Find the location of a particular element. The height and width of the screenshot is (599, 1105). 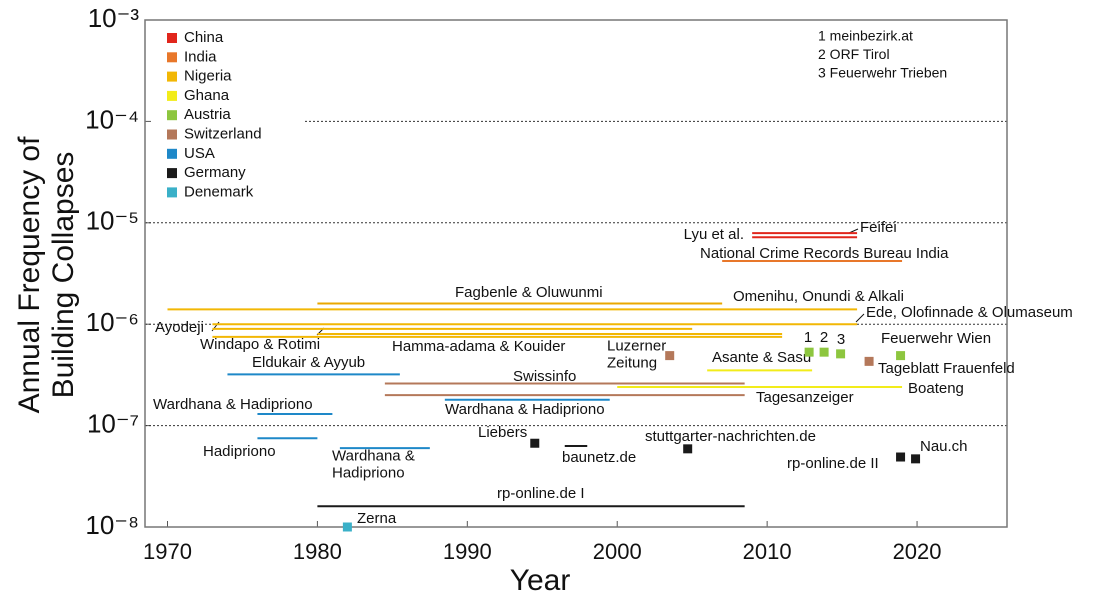

y-axis-title: Annual Frequency ofBuilding Collapses is located at coordinates (46, 275).